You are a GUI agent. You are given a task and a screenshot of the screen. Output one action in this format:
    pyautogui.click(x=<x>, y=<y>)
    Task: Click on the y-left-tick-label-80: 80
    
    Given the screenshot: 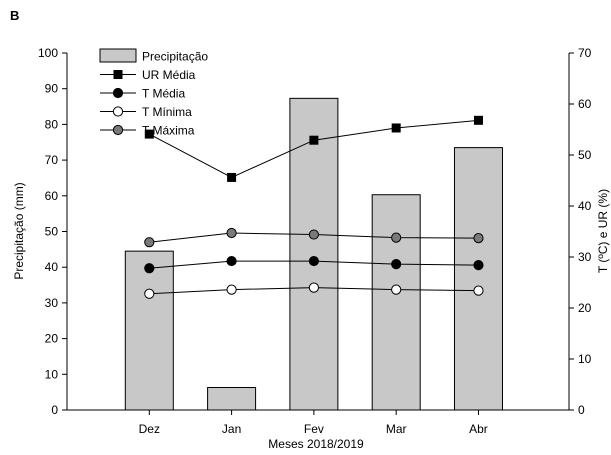 What is the action you would take?
    pyautogui.click(x=52, y=124)
    